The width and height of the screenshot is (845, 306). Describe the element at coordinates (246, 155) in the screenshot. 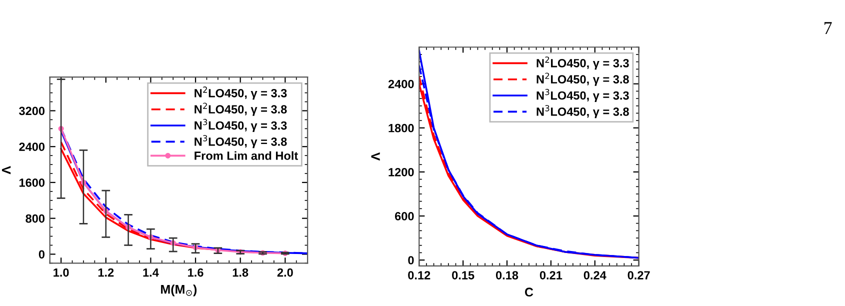

I see `legend-label: From Lim and Holt` at that location.